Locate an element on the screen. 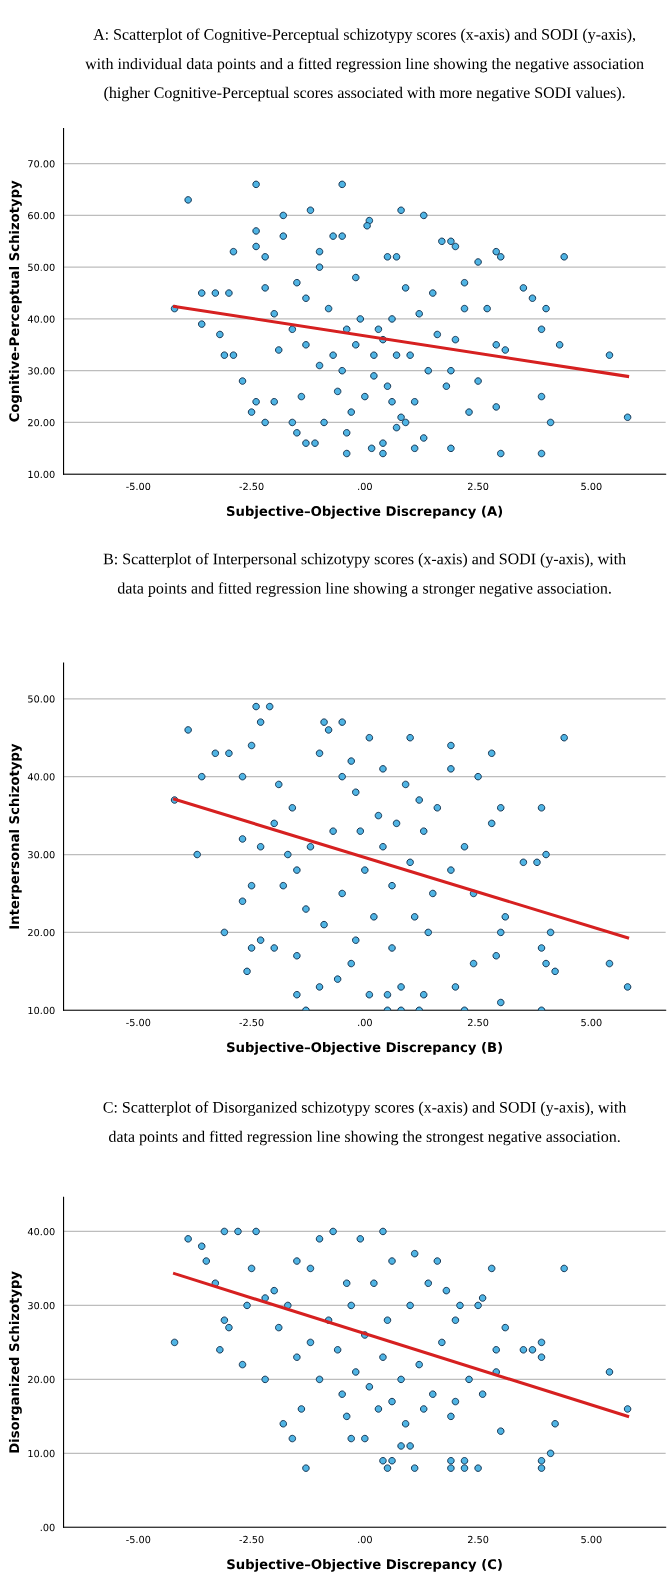 Image resolution: width=669 pixels, height=1586 pixels. y-tick-label: 70.00 is located at coordinates (41, 164).